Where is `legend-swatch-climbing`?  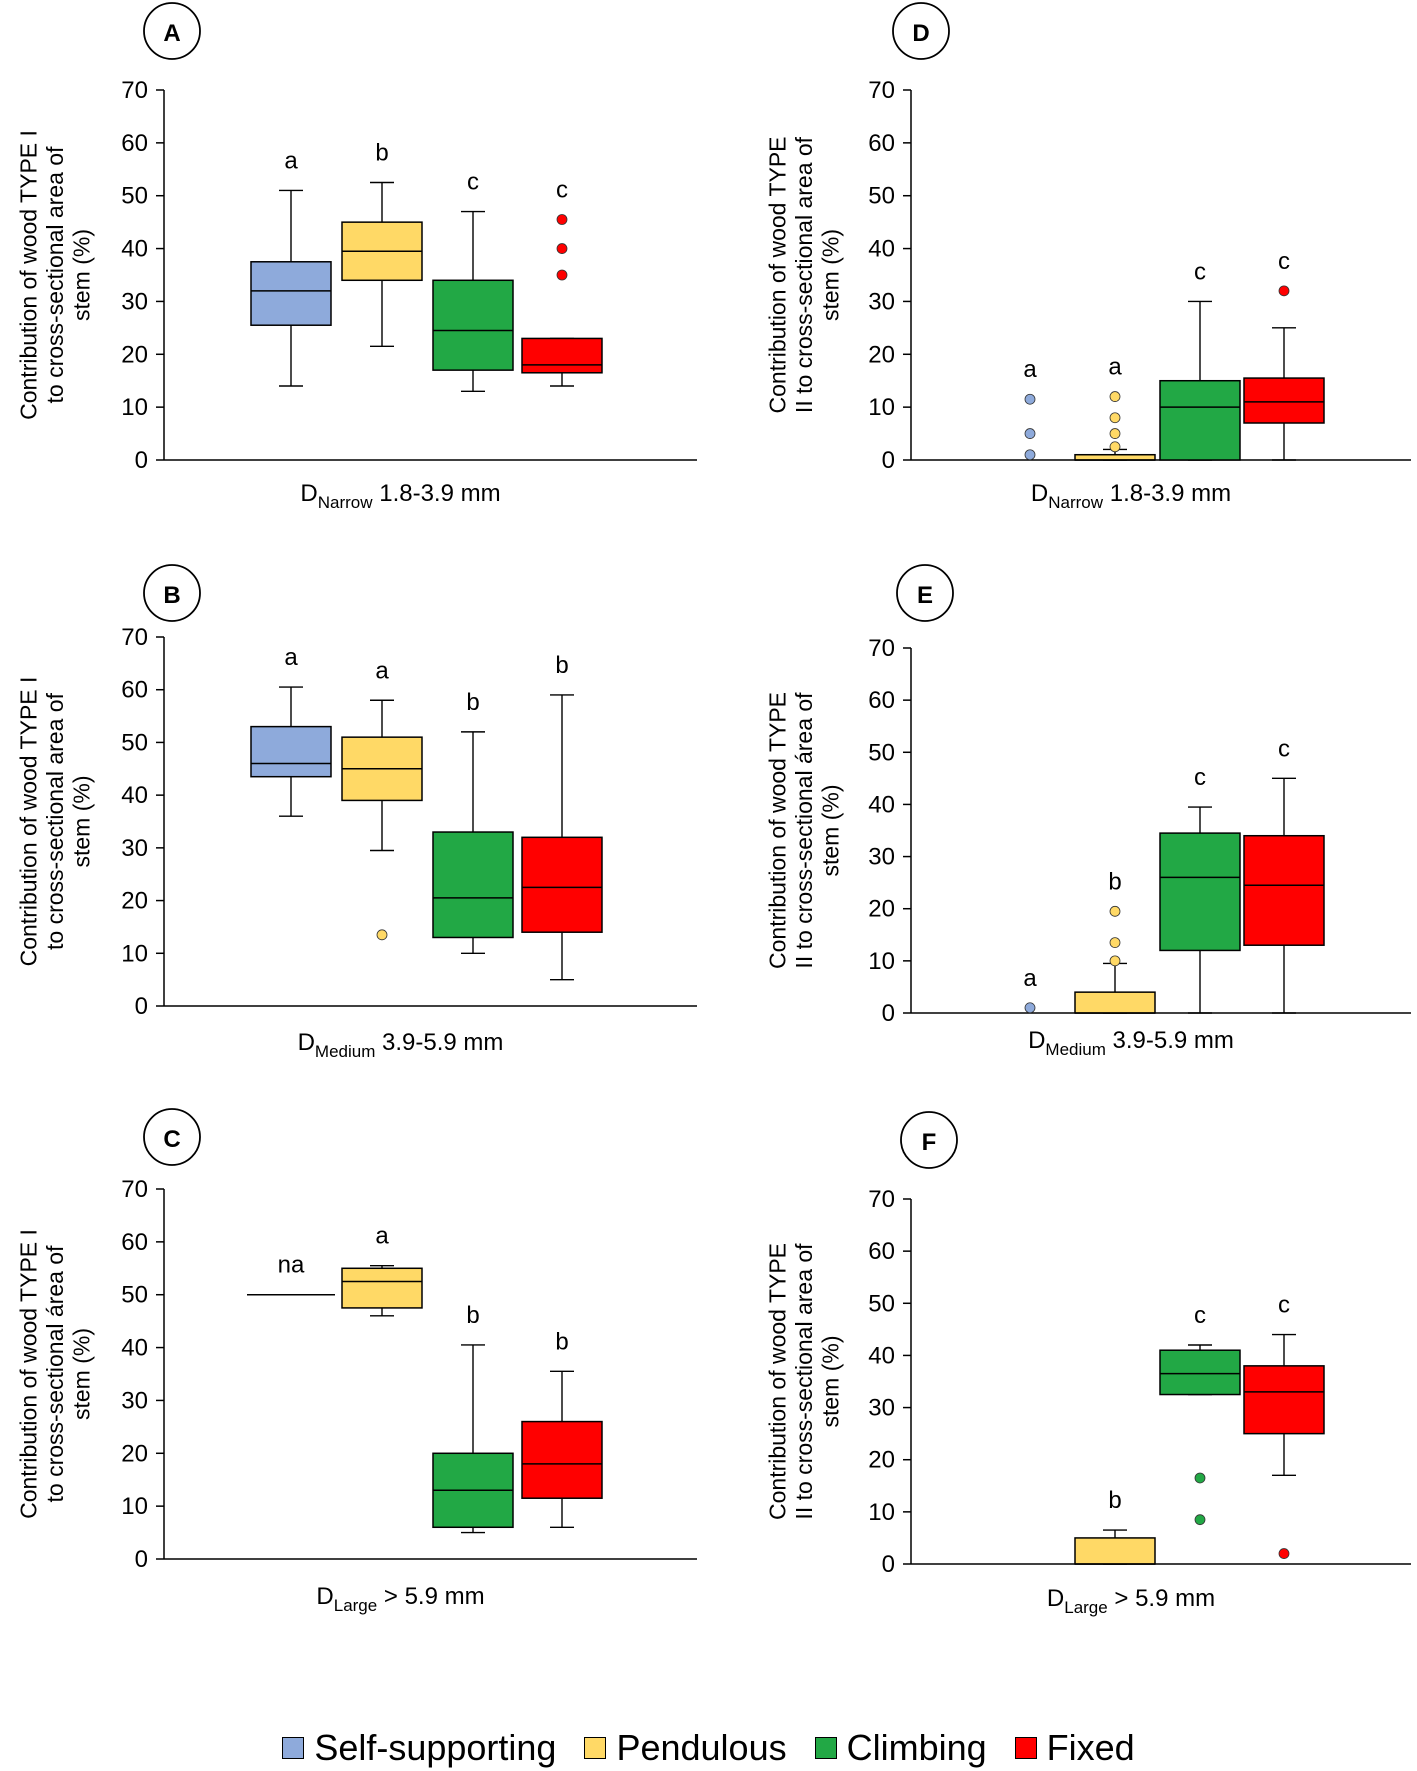 legend-swatch-climbing is located at coordinates (825, 1748).